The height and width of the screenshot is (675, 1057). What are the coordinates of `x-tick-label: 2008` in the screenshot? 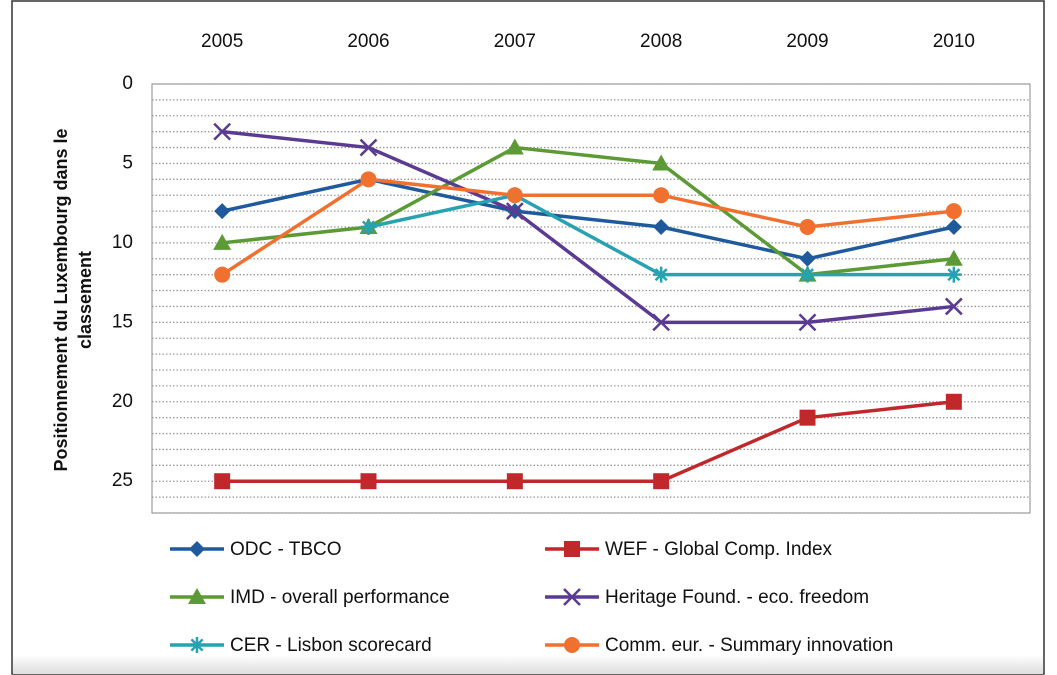 It's located at (661, 41).